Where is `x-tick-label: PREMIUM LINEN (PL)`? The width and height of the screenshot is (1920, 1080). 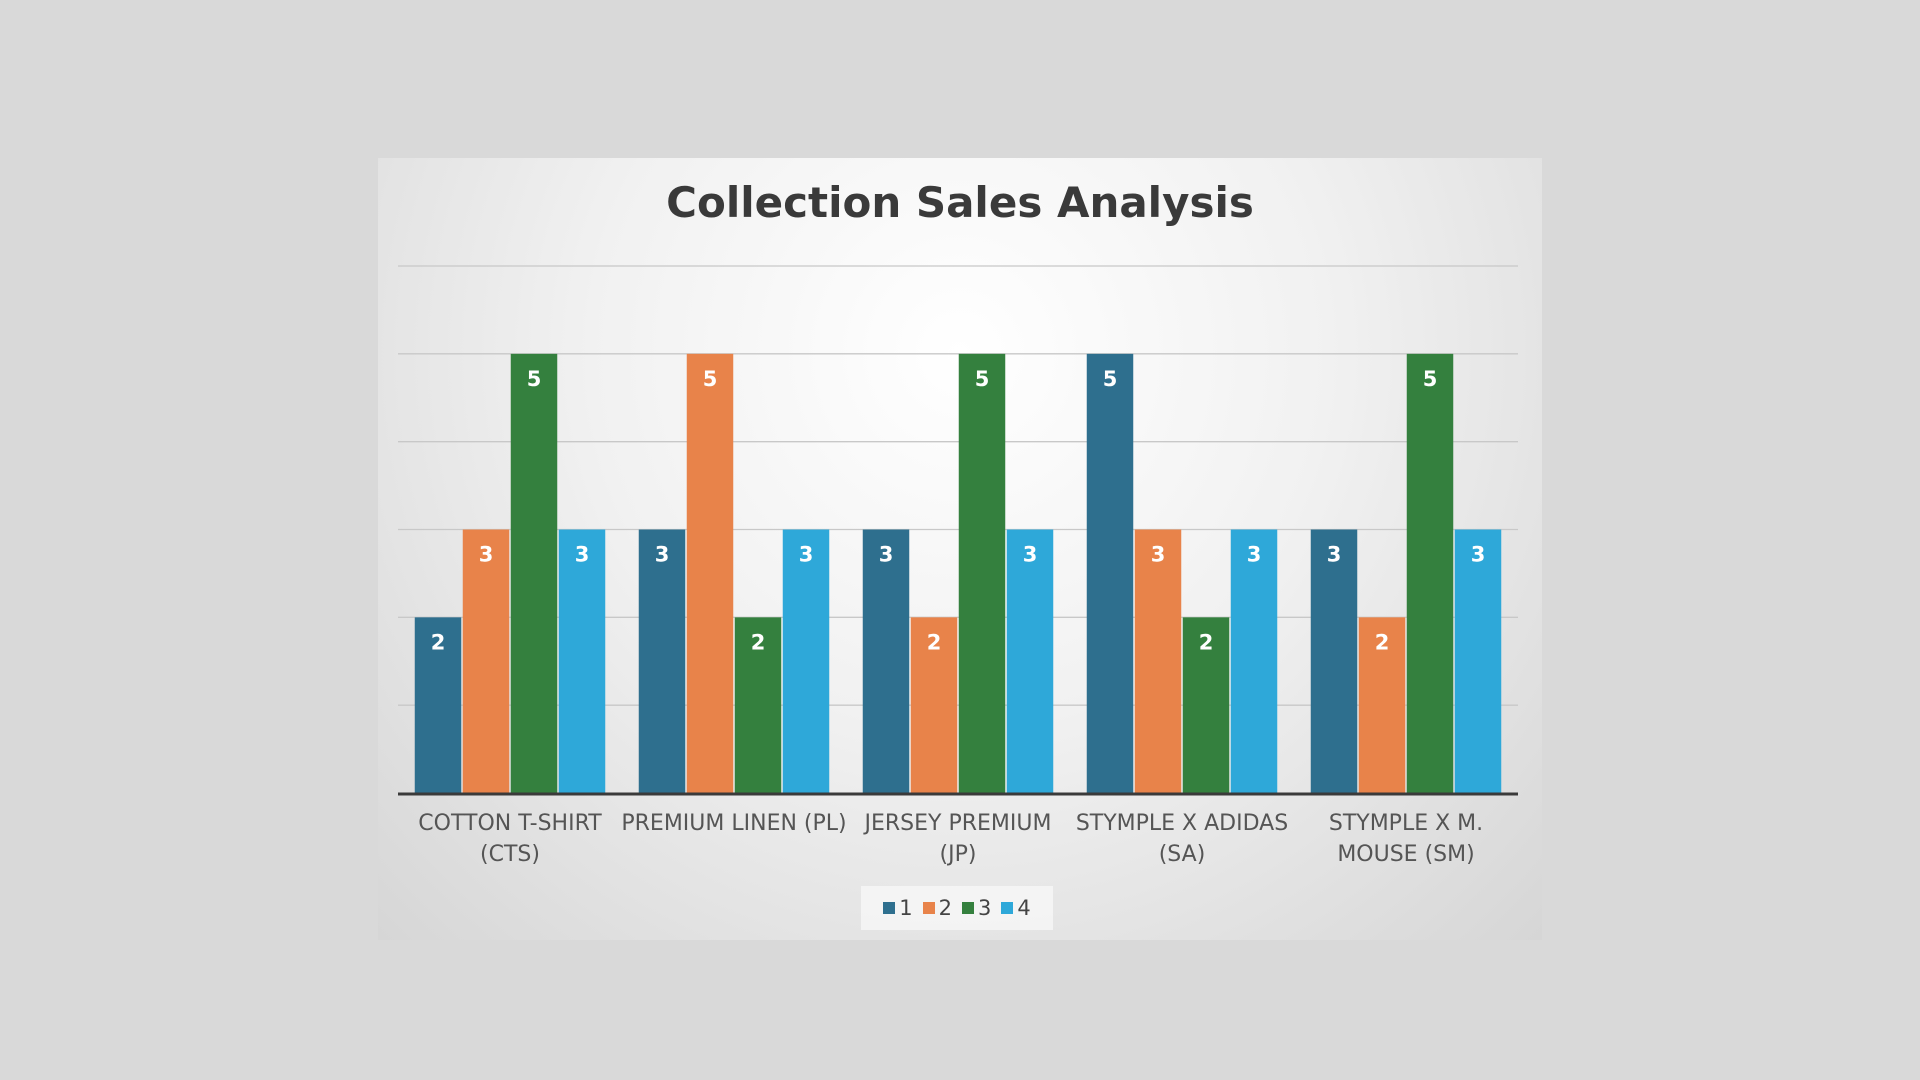 x-tick-label: PREMIUM LINEN (PL) is located at coordinates (733, 823).